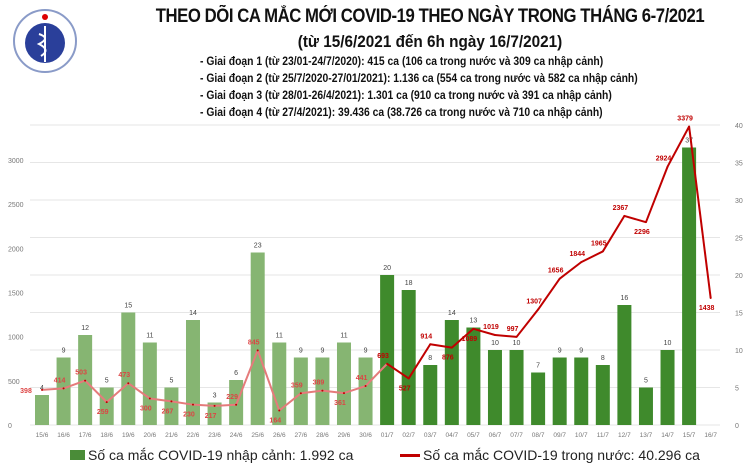  I want to click on x-axis-tick: 08/7, so click(538, 435).